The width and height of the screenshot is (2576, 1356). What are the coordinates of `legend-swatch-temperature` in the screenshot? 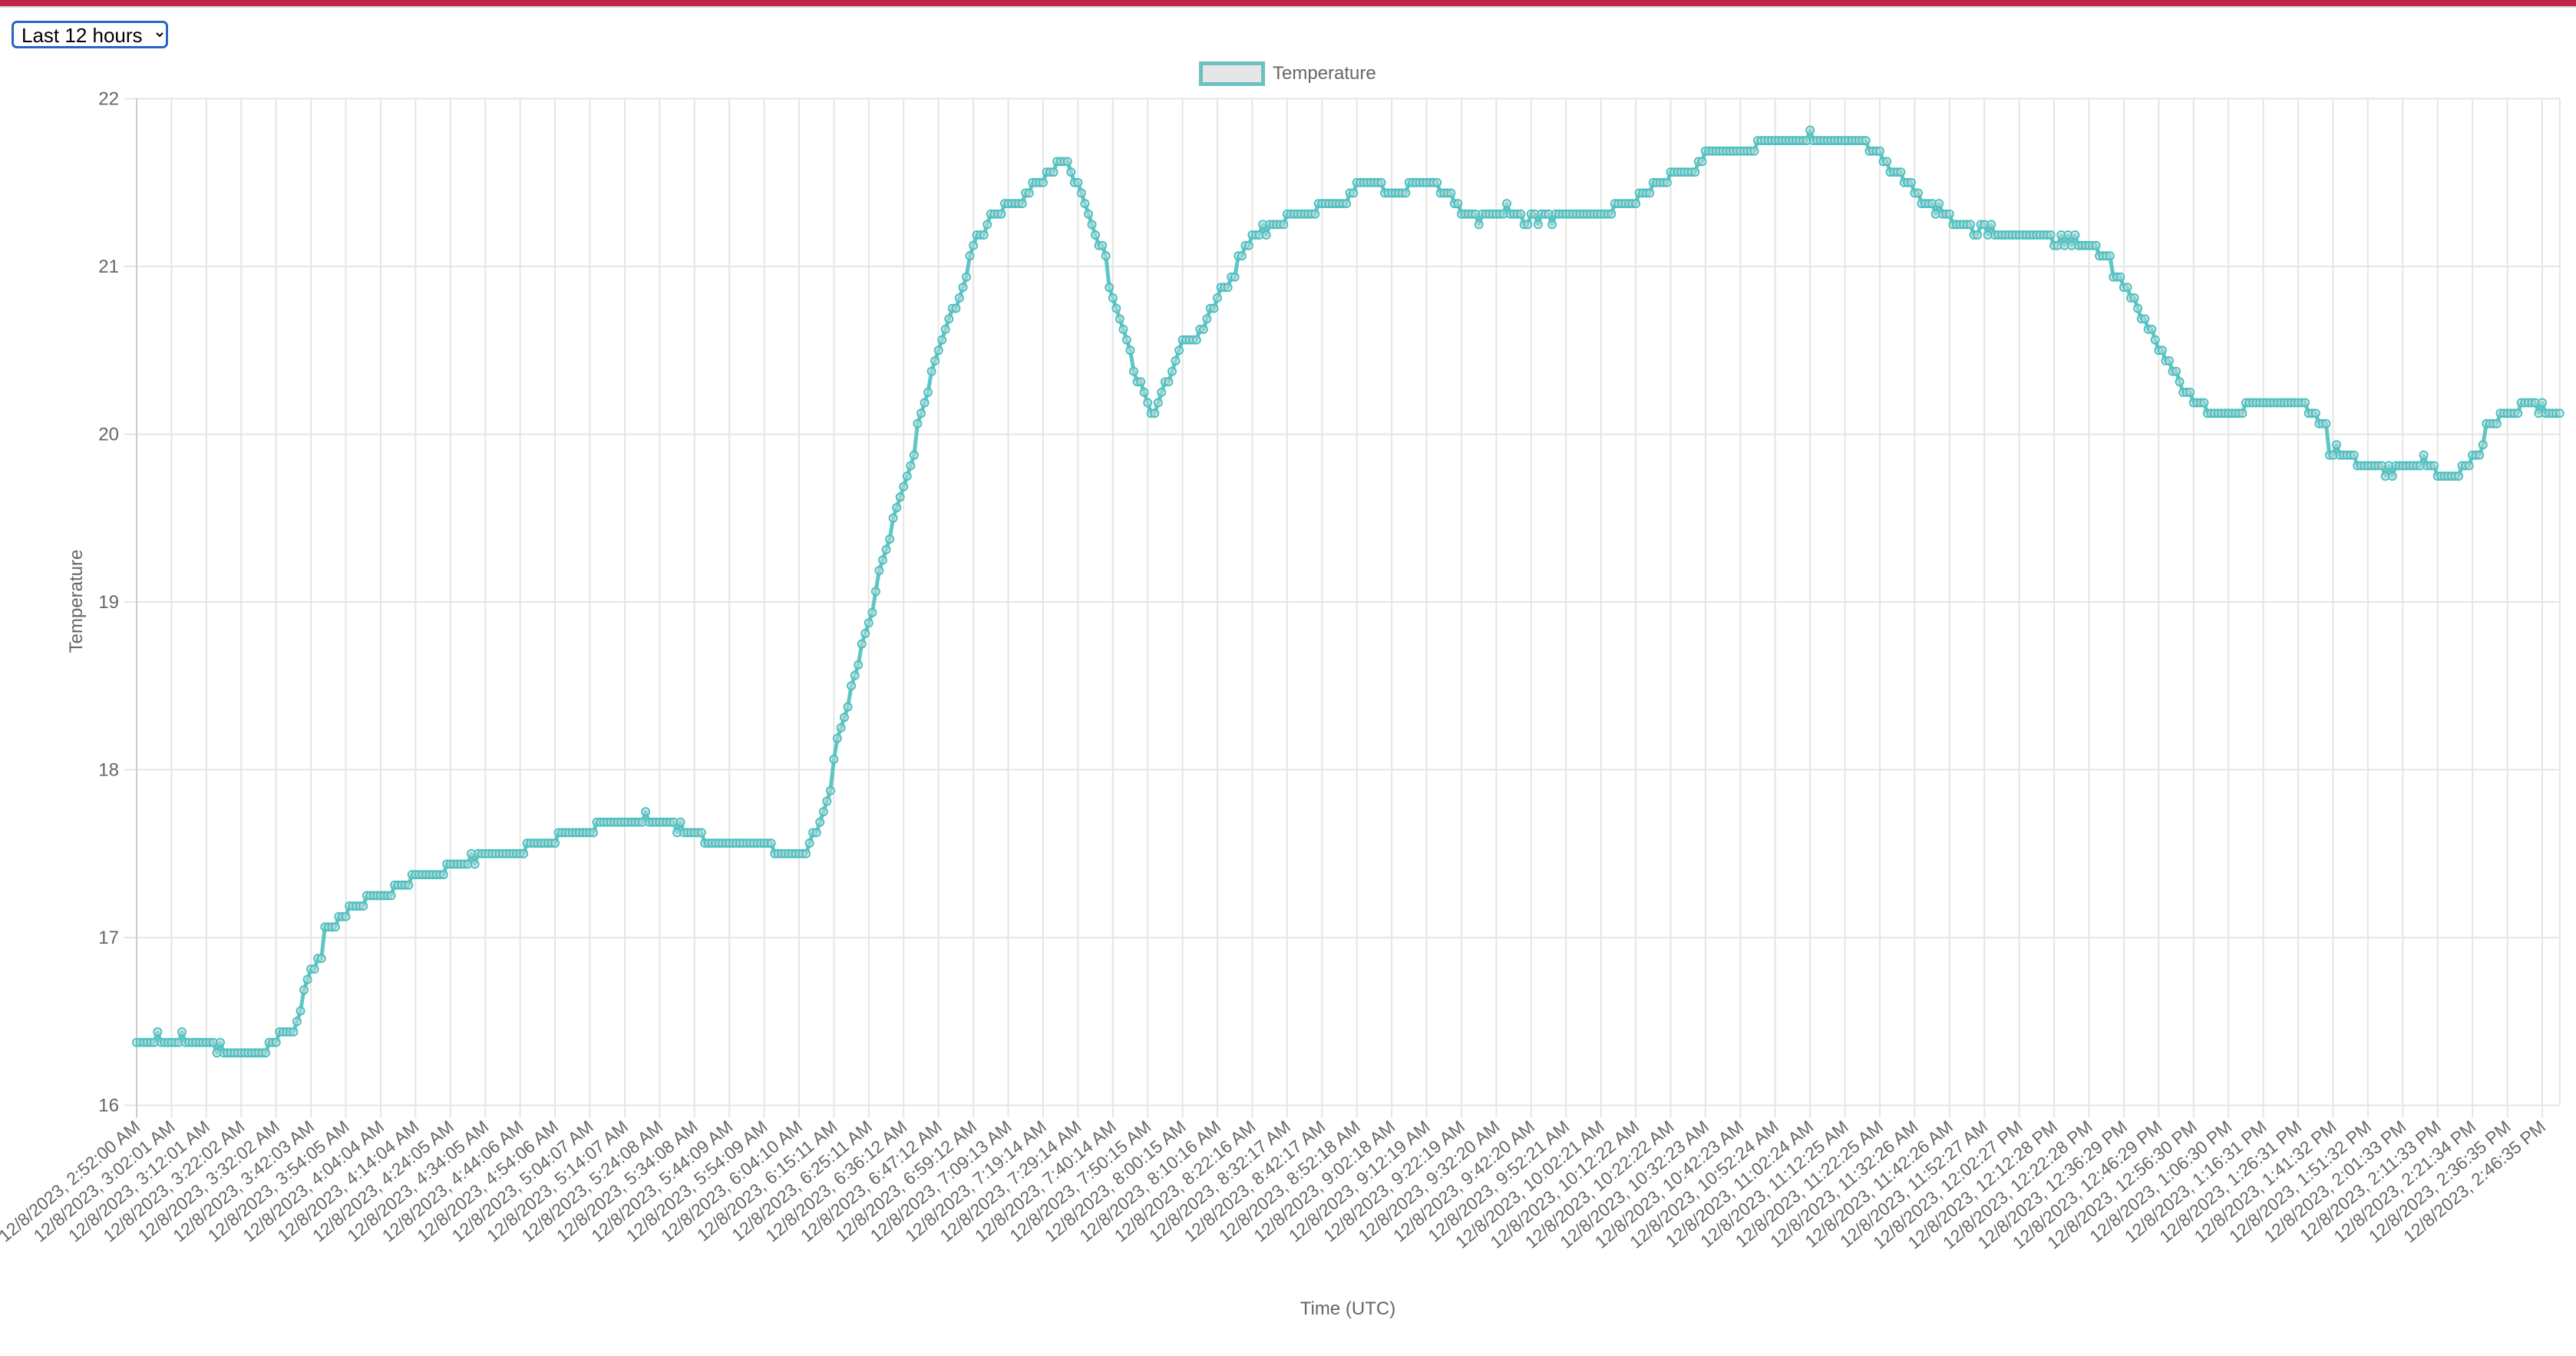 It's located at (1232, 73).